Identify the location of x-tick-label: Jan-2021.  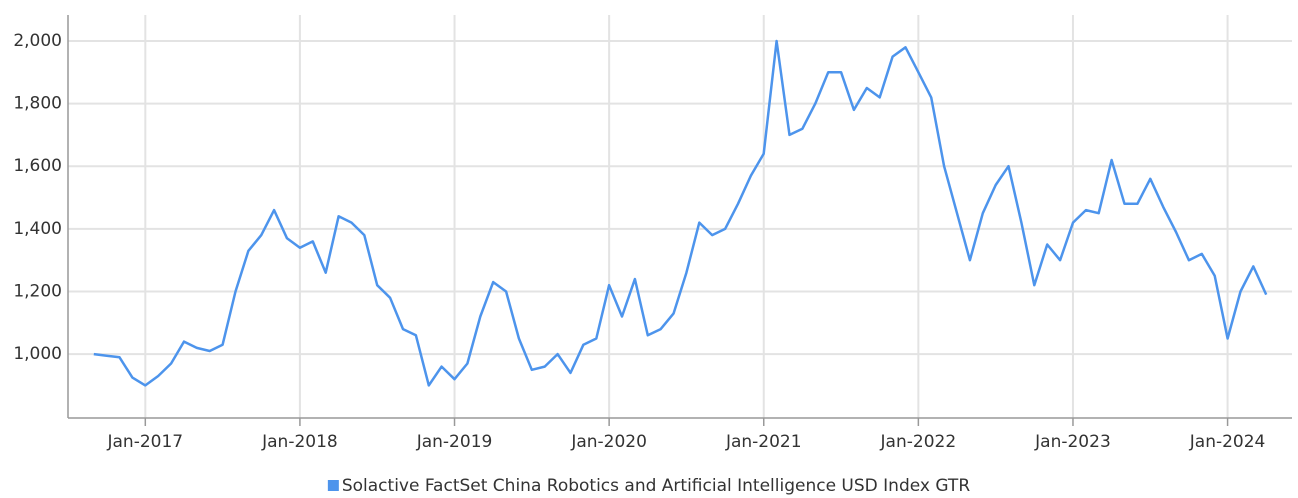
(763, 442).